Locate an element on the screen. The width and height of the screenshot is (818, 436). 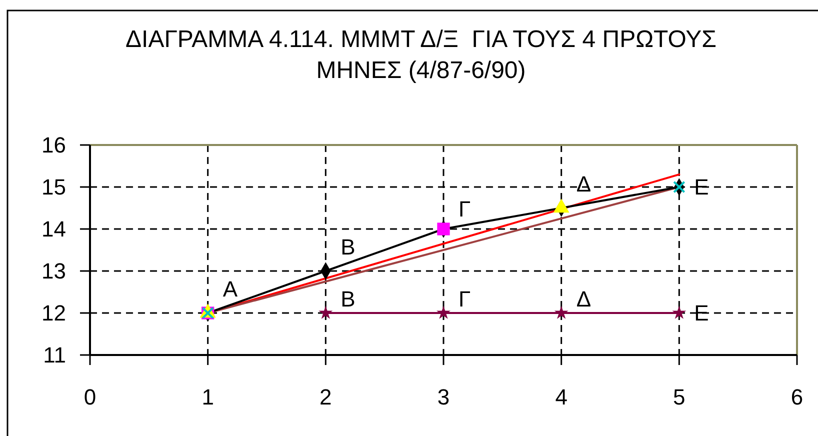
x-tick-label: 2 is located at coordinates (326, 397).